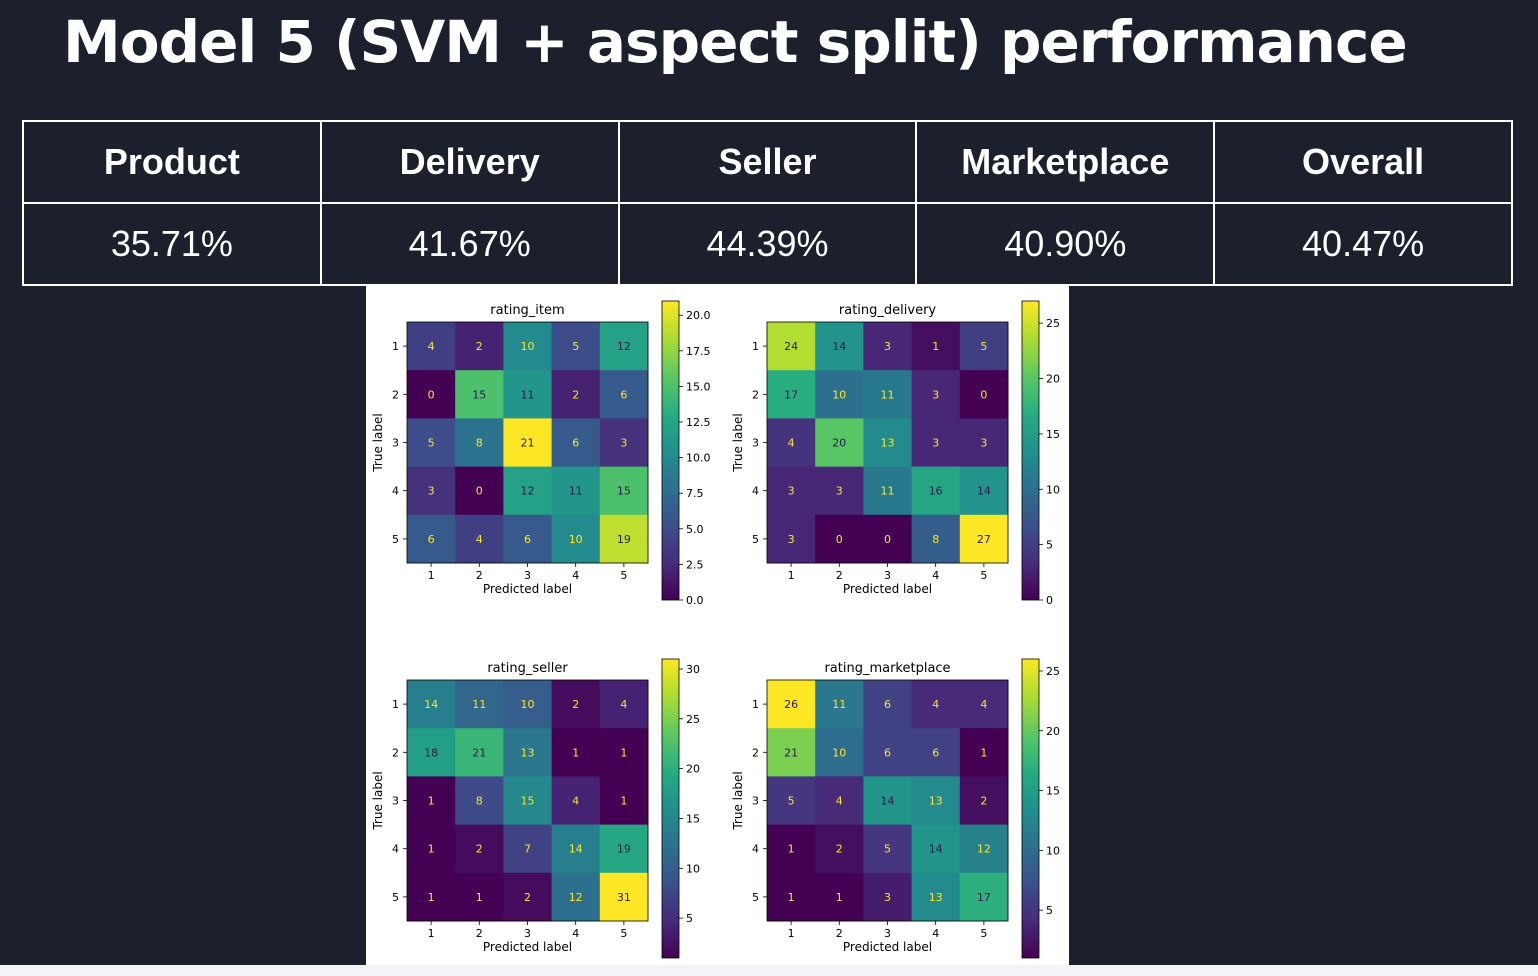 The height and width of the screenshot is (976, 1538). Describe the element at coordinates (395, 801) in the screenshot. I see `y-tick-label: 3` at that location.